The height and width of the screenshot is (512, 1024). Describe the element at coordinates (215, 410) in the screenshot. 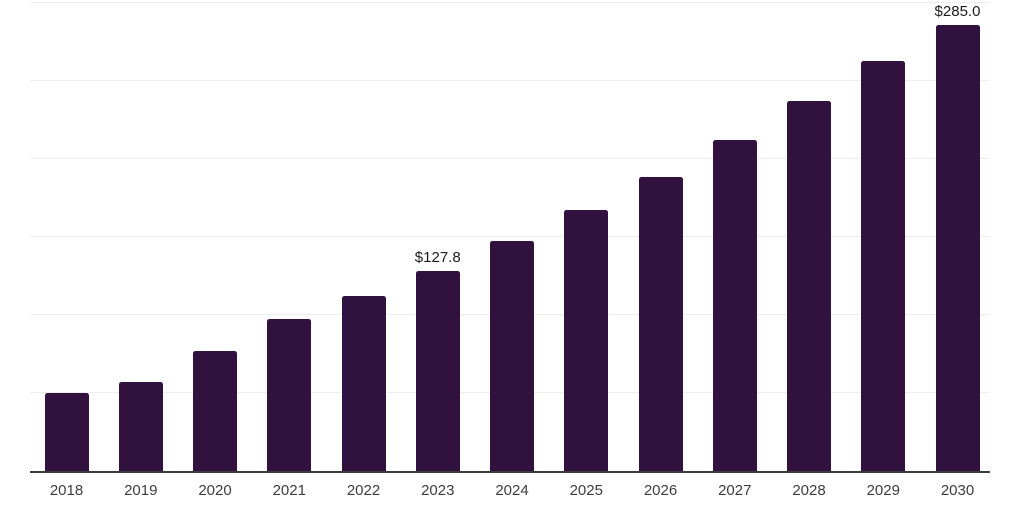

I see `bar-2020` at that location.